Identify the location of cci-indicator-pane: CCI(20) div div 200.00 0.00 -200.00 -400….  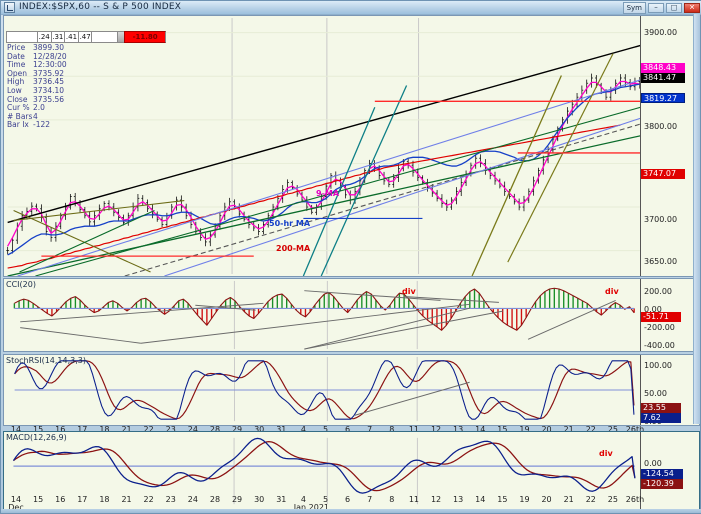
(351, 315).